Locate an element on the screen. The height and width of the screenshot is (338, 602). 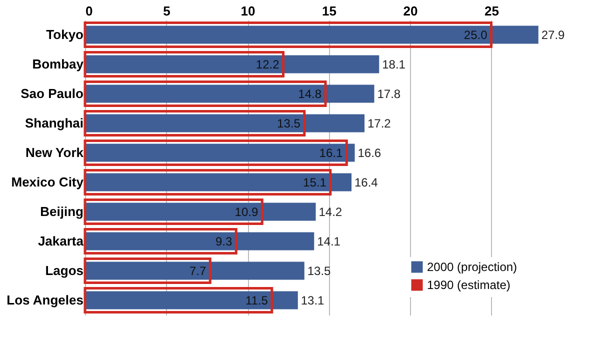
data-label: 9.3 is located at coordinates (223, 241).